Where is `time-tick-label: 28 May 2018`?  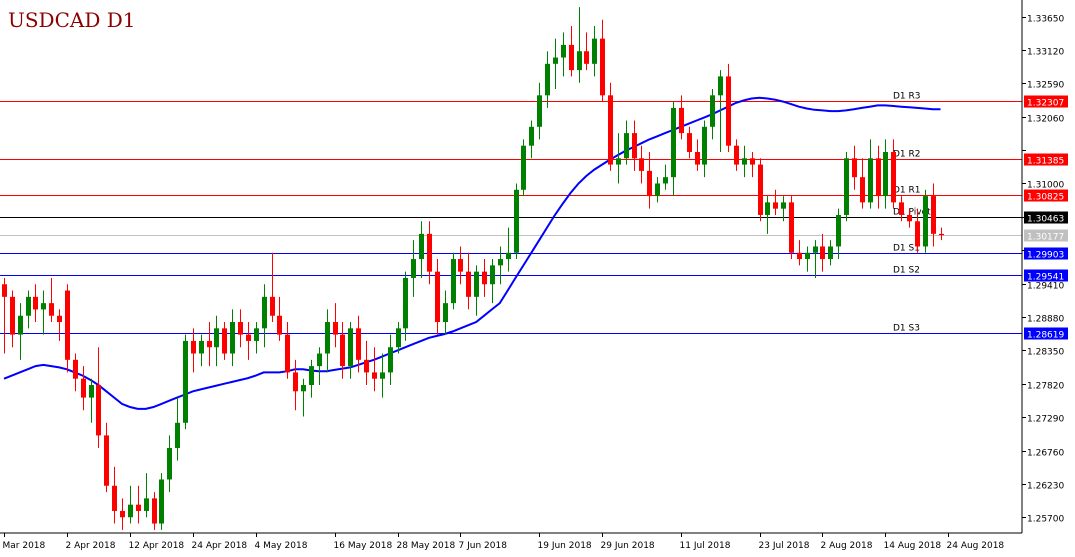
time-tick-label: 28 May 2018 is located at coordinates (426, 546).